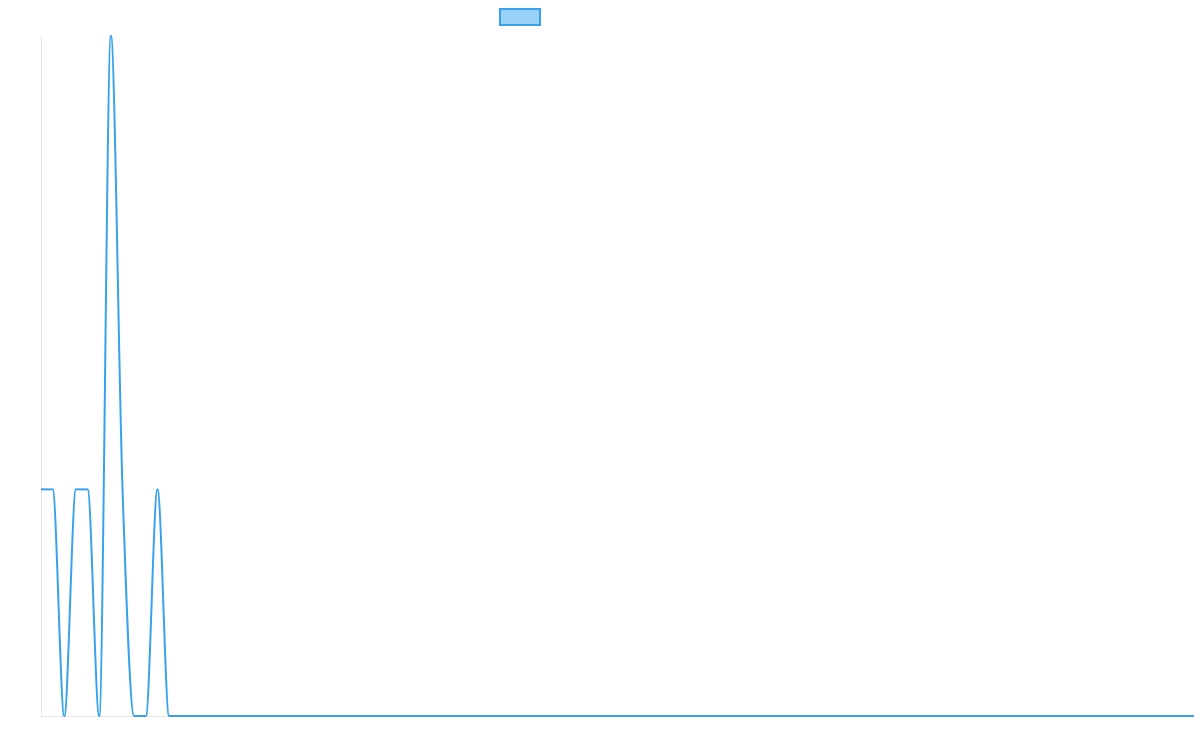 The width and height of the screenshot is (1200, 750). I want to click on legend, so click(520, 17).